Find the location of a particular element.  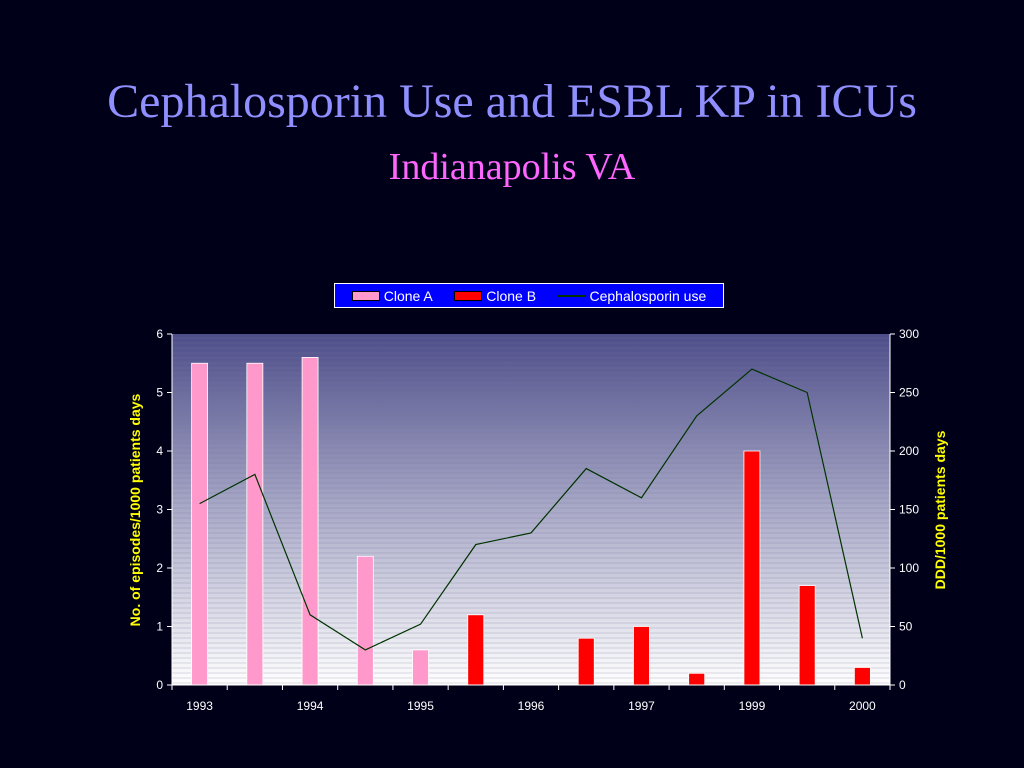

y2-tick-label: 50 is located at coordinates (906, 627).